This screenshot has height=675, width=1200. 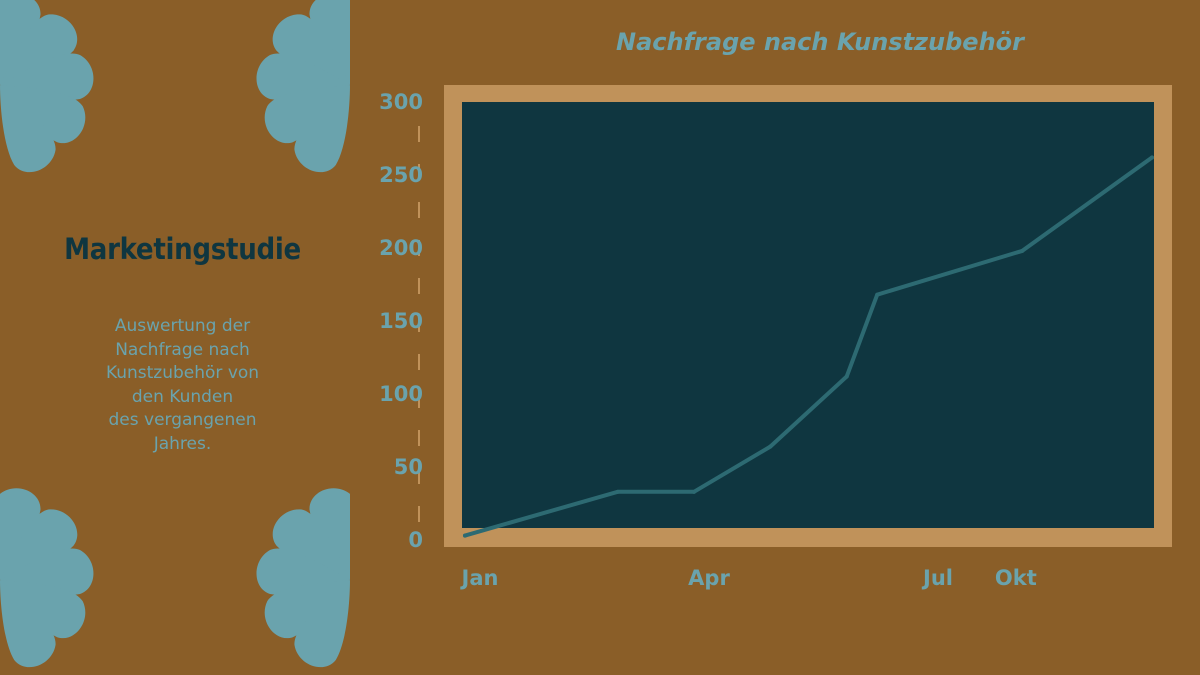 I want to click on chart-title: Nachfrage nach Kunstzubehör, so click(x=820, y=42).